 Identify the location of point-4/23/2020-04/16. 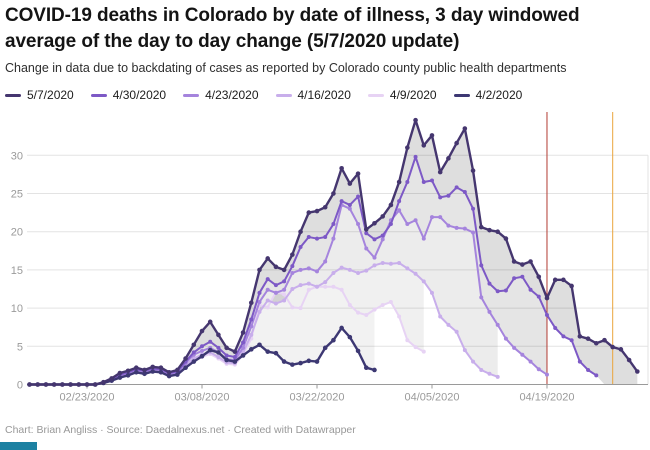
(522, 354).